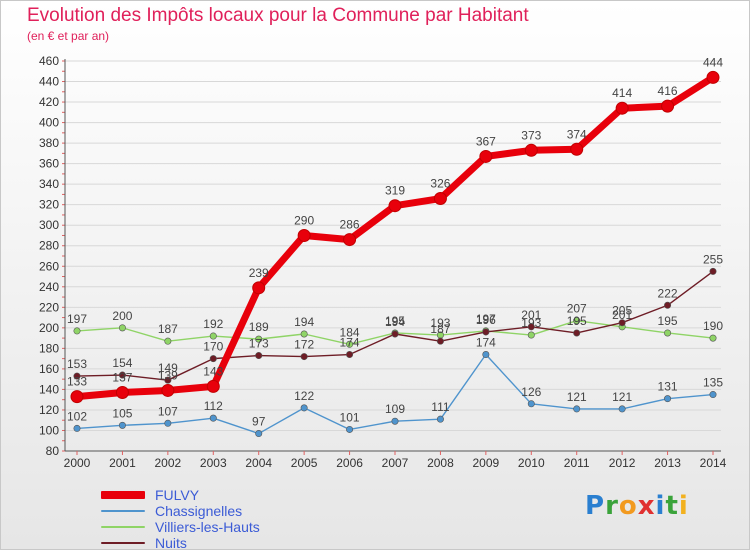 This screenshot has width=750, height=551. I want to click on data-label: 187, so click(168, 329).